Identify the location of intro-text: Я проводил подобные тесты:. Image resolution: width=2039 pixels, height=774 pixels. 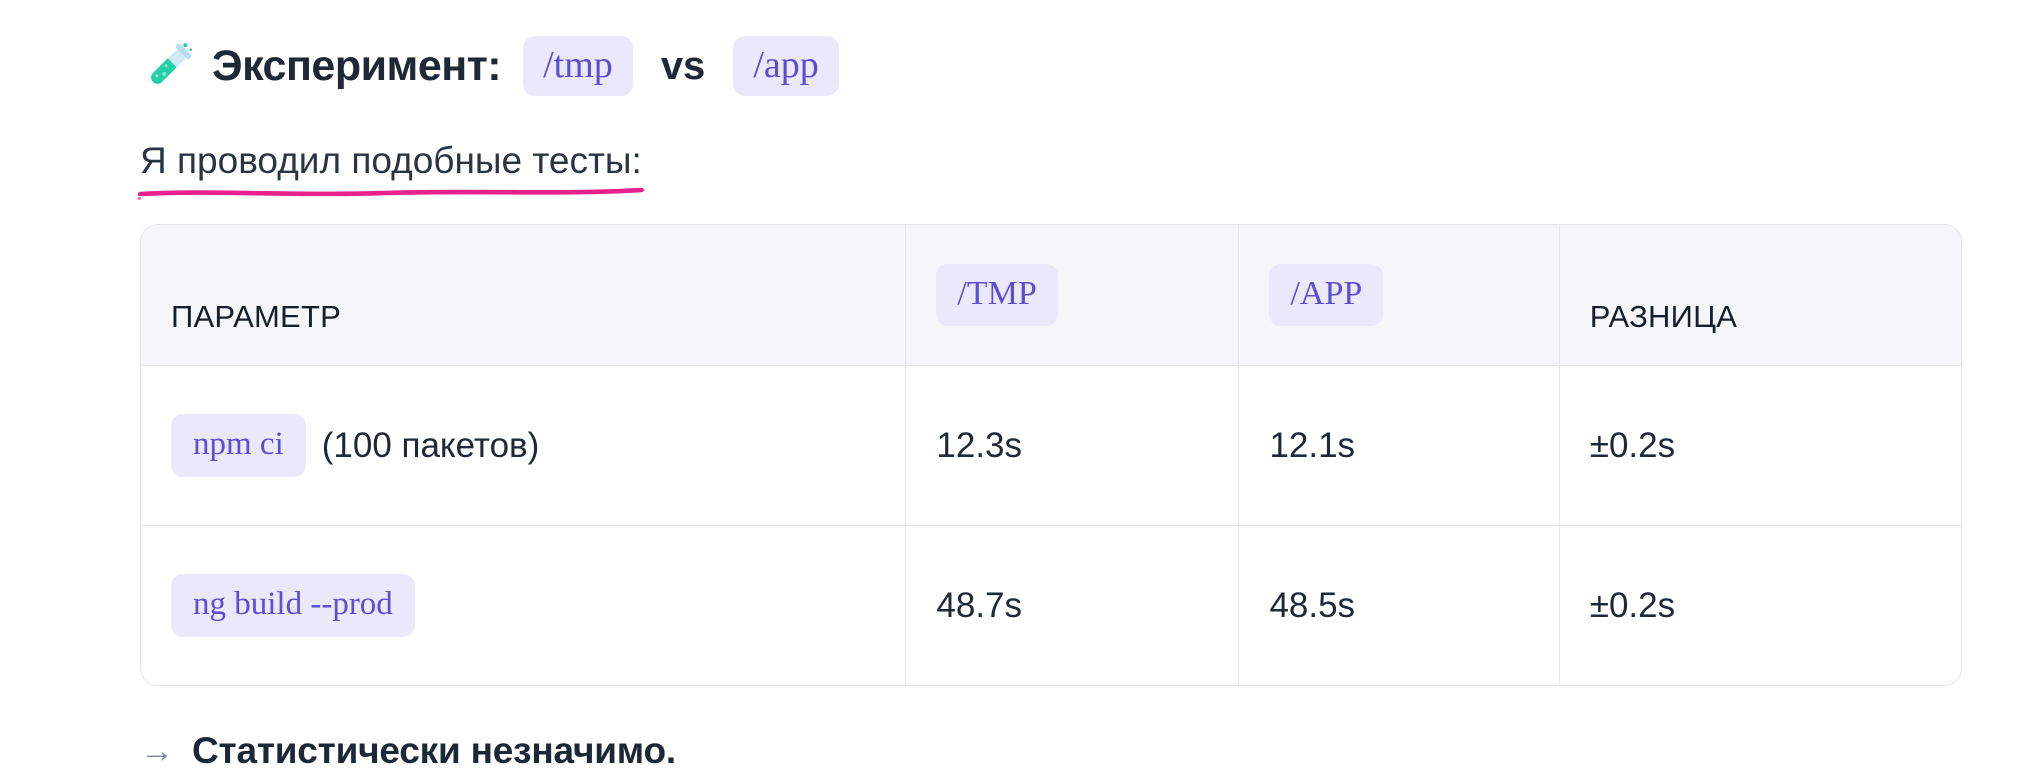
(390, 170).